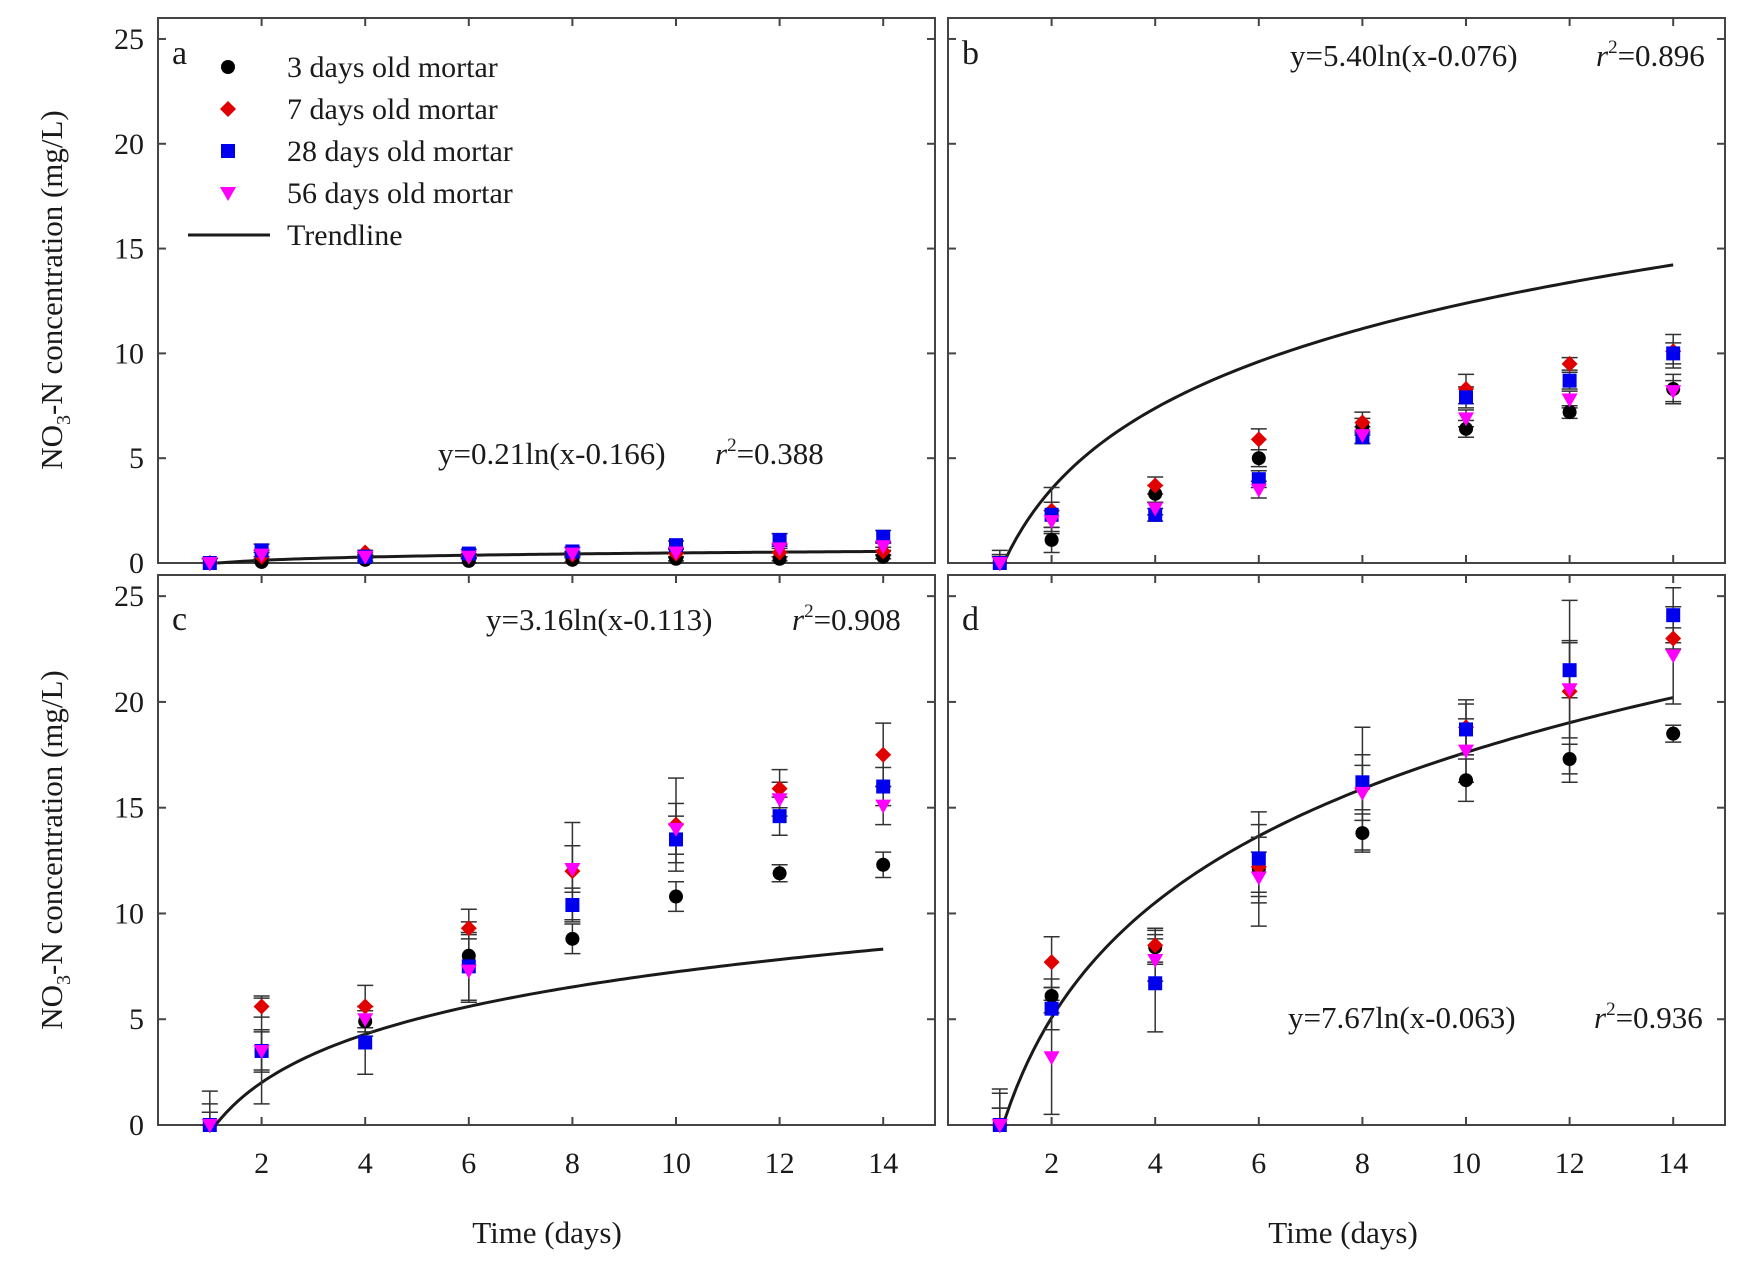 The width and height of the screenshot is (1753, 1277). What do you see at coordinates (572, 554) in the screenshot?
I see `panel-a-point-56-days-x8` at bounding box center [572, 554].